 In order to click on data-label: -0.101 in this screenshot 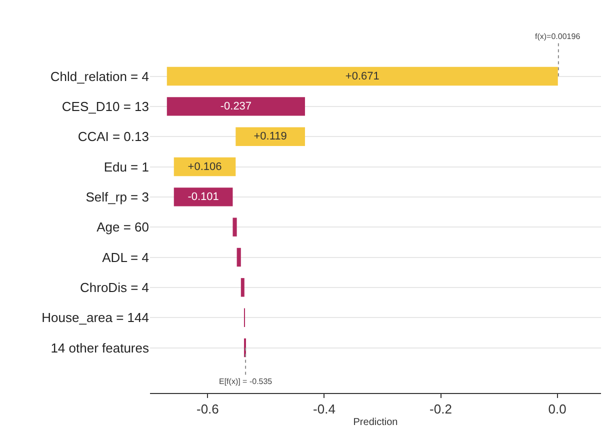, I will do `click(203, 196)`.